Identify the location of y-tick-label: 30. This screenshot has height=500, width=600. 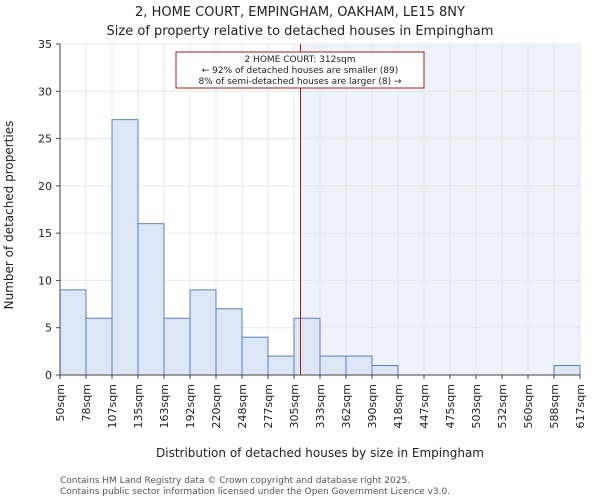
(45, 91).